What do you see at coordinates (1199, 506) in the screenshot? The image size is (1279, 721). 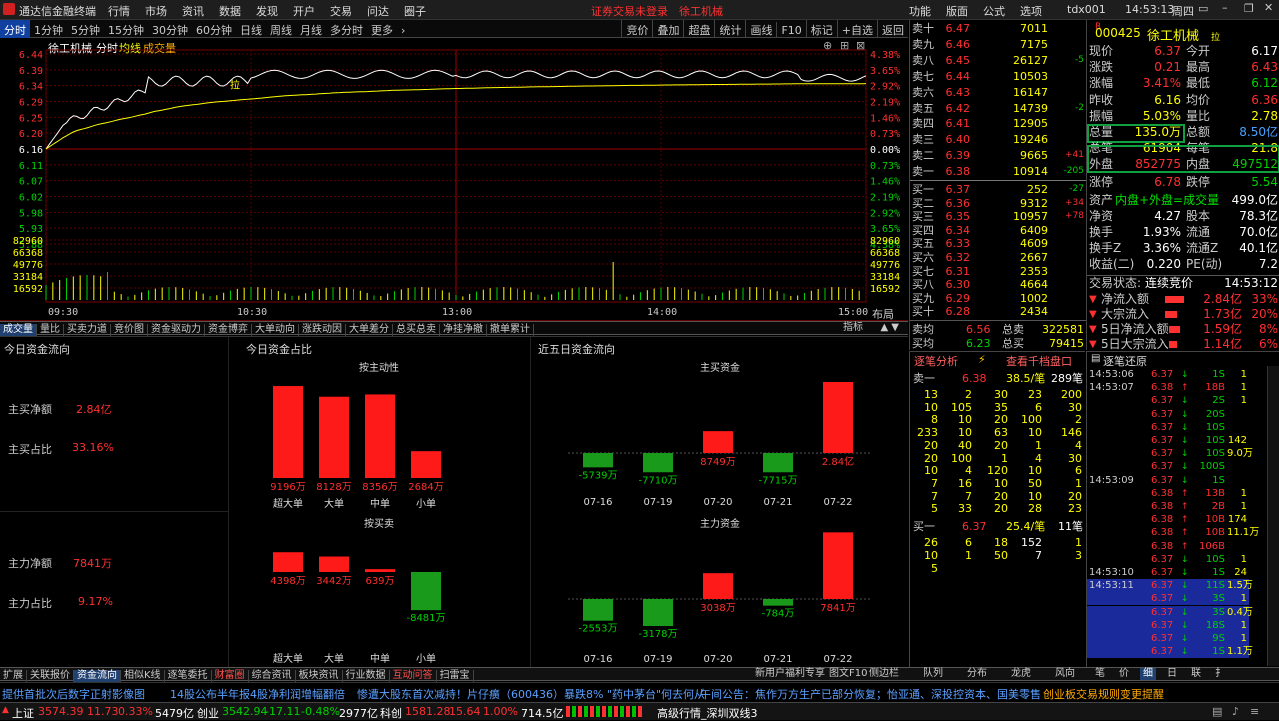 I see `transaction-row: 6.38 ↑ 2B 1` at bounding box center [1199, 506].